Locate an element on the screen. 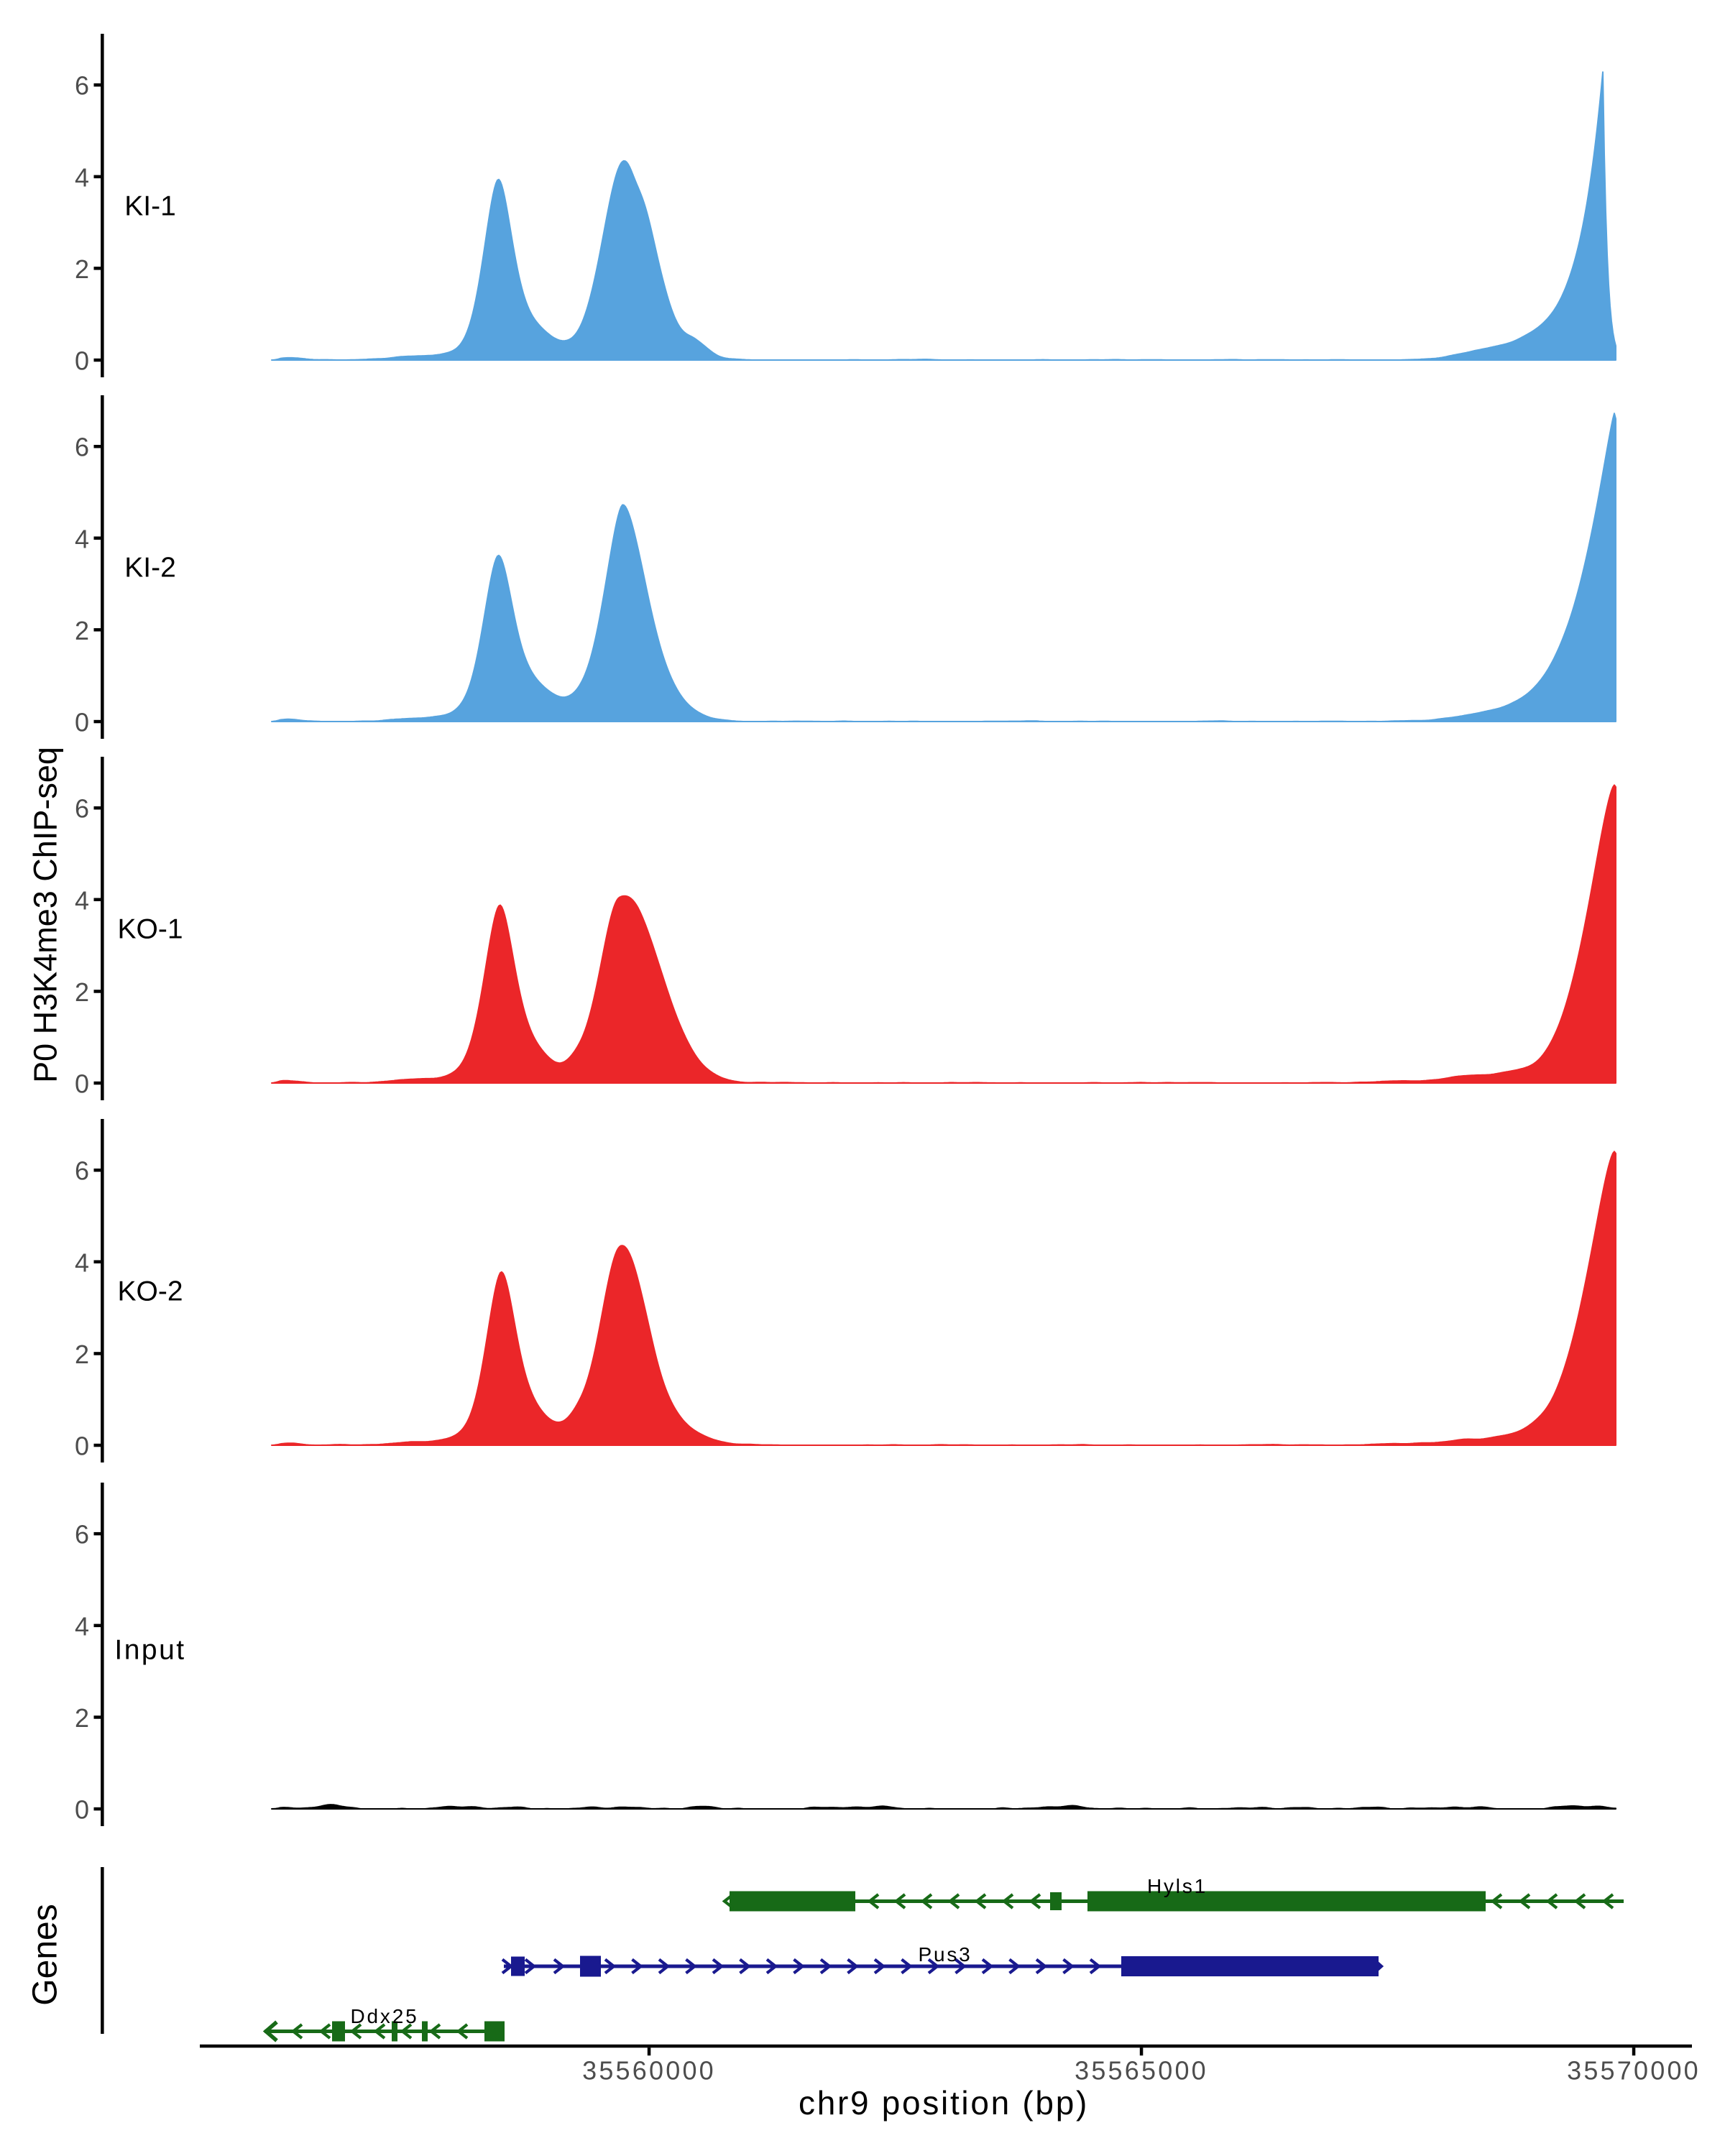 The height and width of the screenshot is (2156, 1725). svg-text: P0 H3K4me3 ChIP-seq is located at coordinates (45, 915).